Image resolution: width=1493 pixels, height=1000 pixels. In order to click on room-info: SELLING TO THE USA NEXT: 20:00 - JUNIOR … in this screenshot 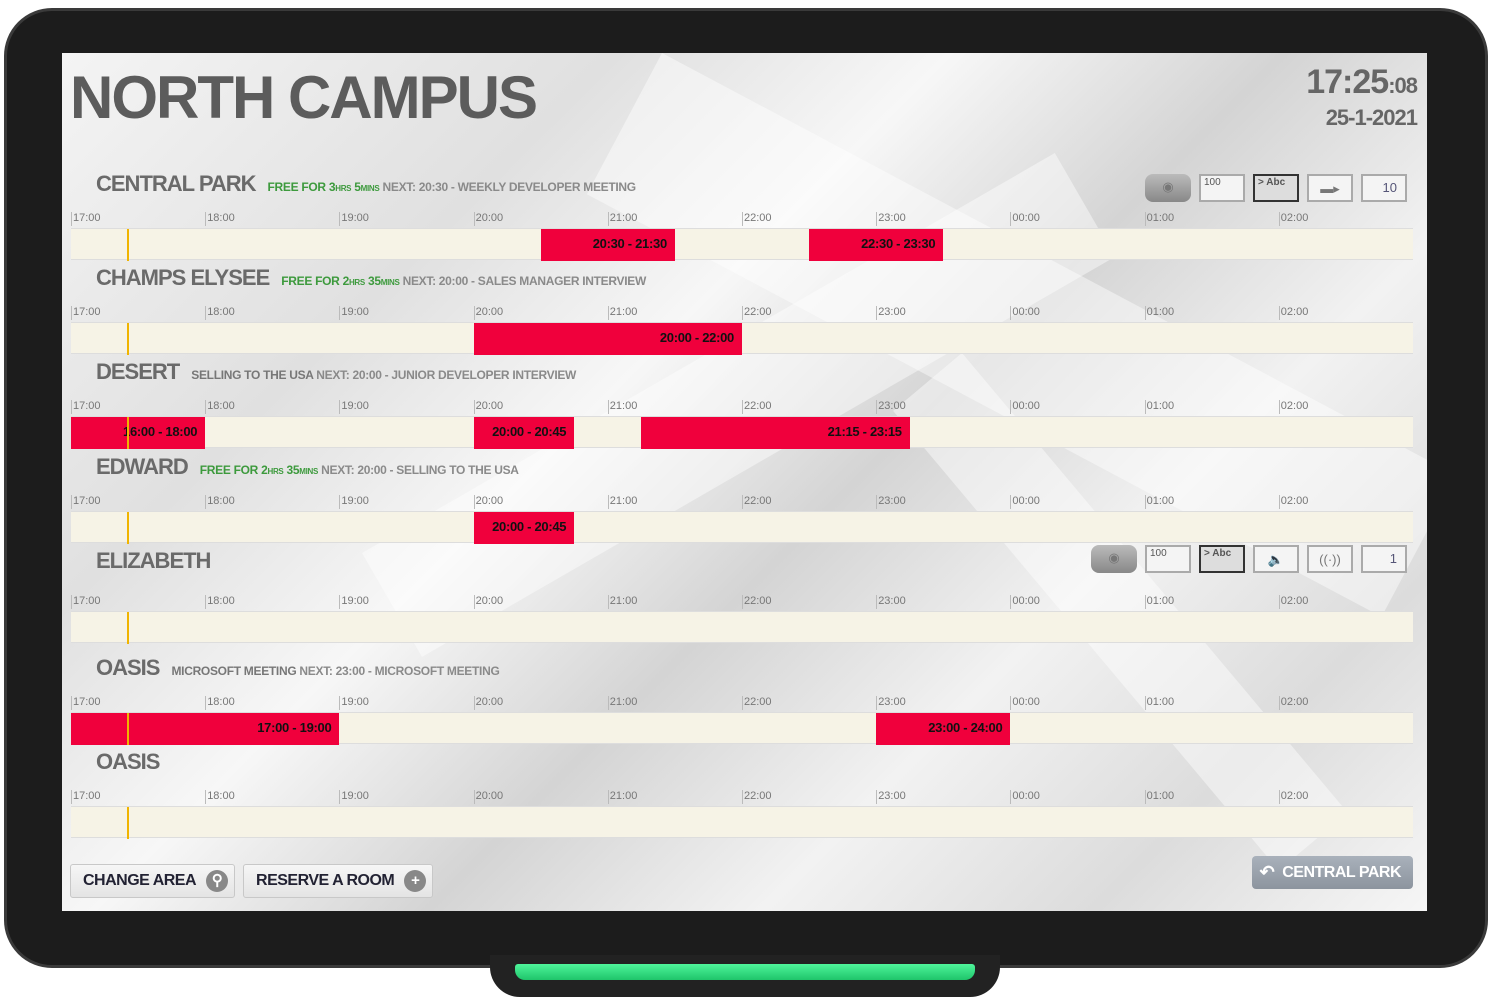, I will do `click(383, 375)`.